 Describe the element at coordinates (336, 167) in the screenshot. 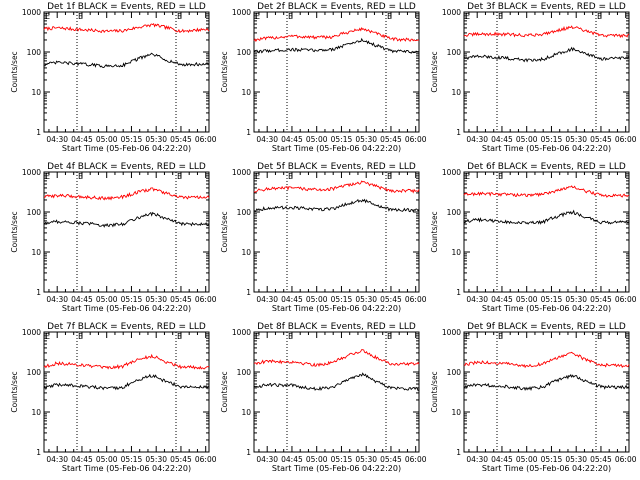

I see `panel-title: Det 5f BLACK = Events, RED = LLD` at that location.